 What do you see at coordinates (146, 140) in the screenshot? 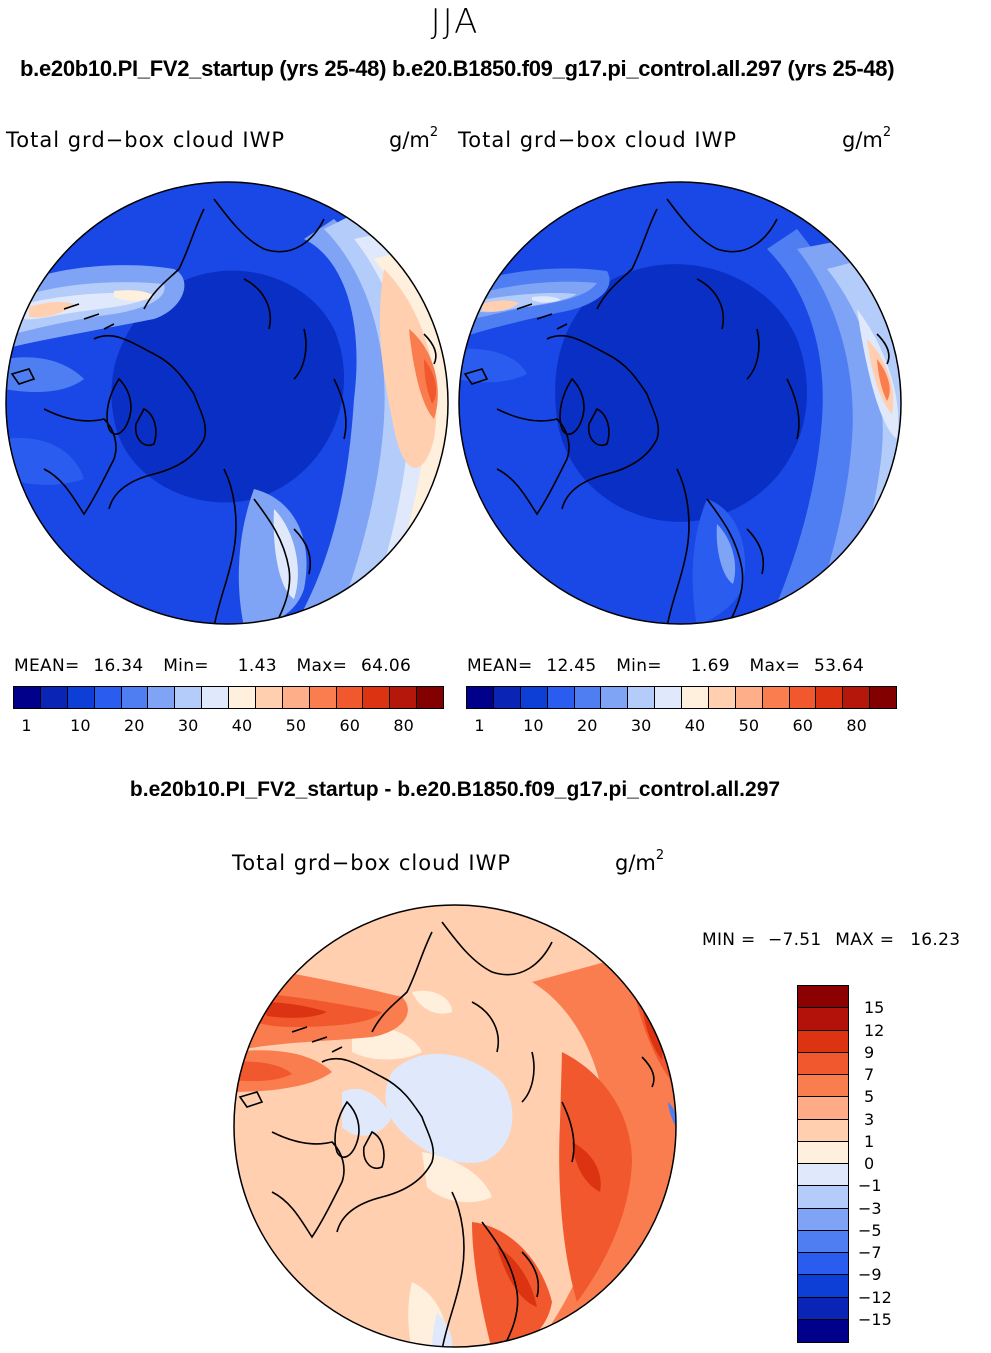
I see `left-variable-label: Total grd−box cloud IWP` at bounding box center [146, 140].